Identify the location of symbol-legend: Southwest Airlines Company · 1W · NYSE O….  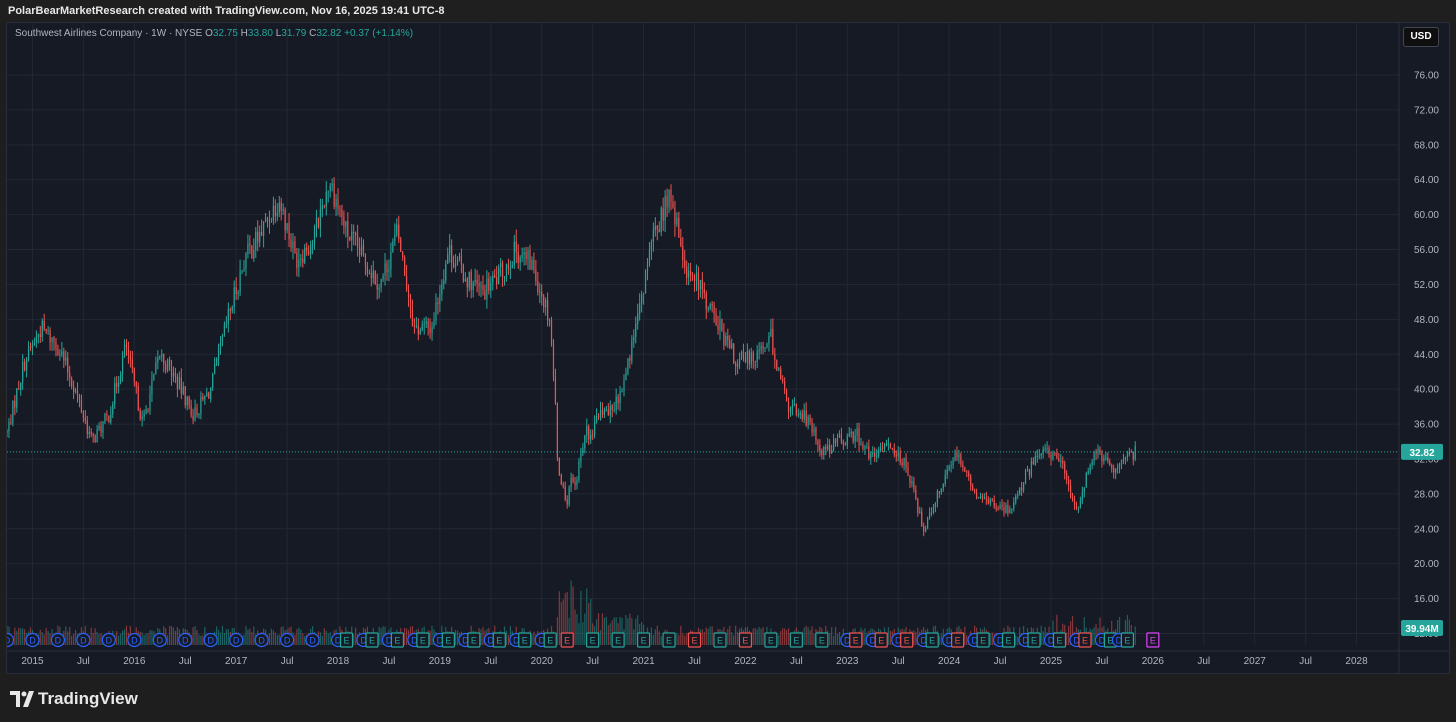
(214, 33).